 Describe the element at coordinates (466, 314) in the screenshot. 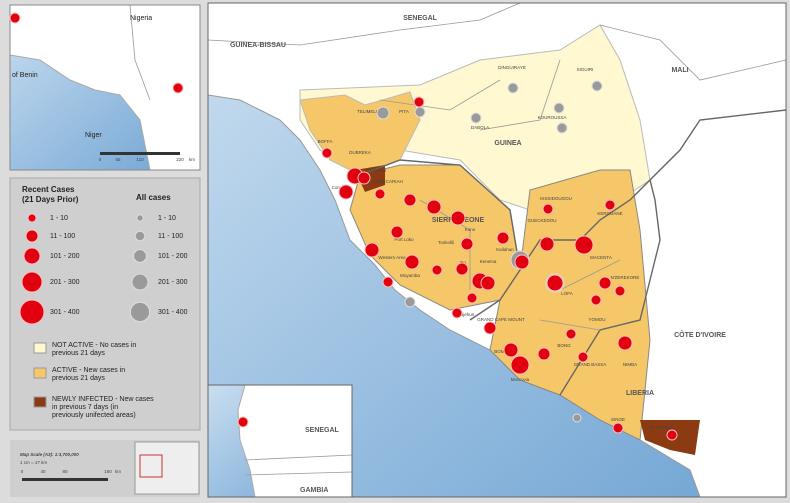

I see `district-label: Pujehun` at that location.